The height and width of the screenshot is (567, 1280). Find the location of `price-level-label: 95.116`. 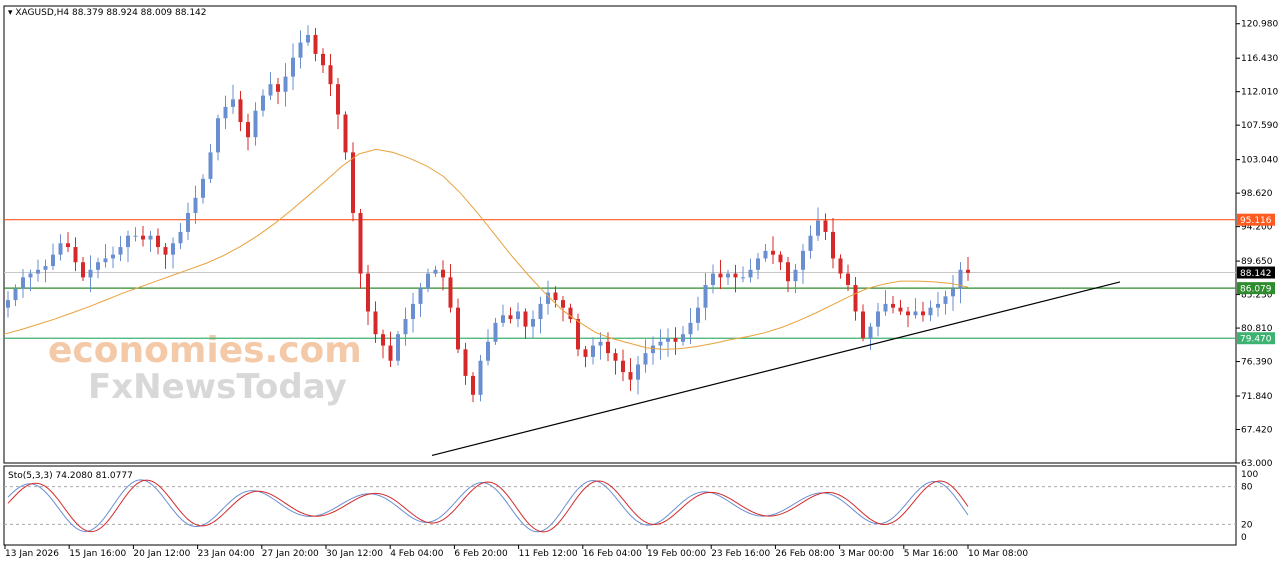

price-level-label: 95.116 is located at coordinates (1256, 221).